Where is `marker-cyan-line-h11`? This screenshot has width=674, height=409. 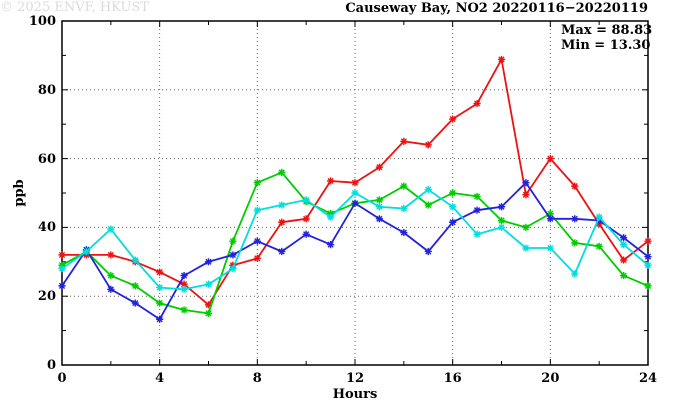 marker-cyan-line-h11 is located at coordinates (330, 217).